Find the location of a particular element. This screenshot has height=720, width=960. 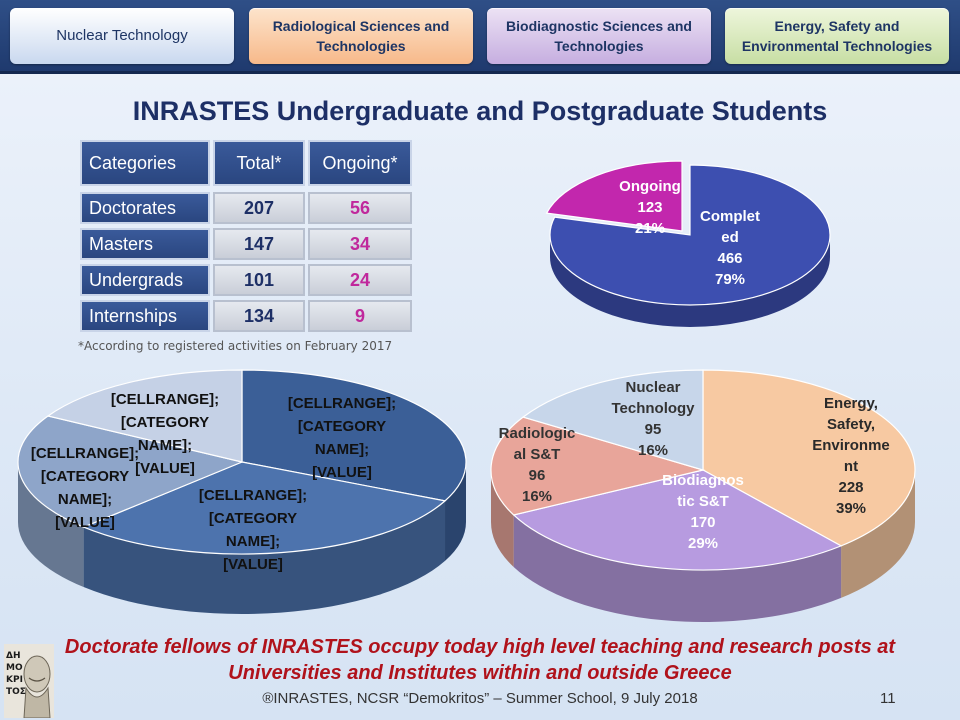

row-category: Internships is located at coordinates (145, 316).